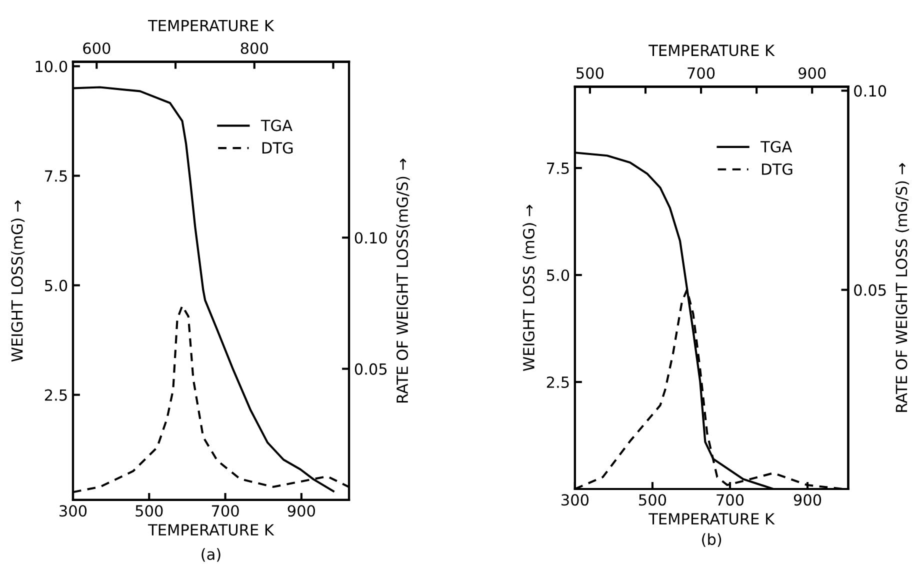 The height and width of the screenshot is (578, 917). I want to click on x2-tick-label: 500, so click(590, 73).